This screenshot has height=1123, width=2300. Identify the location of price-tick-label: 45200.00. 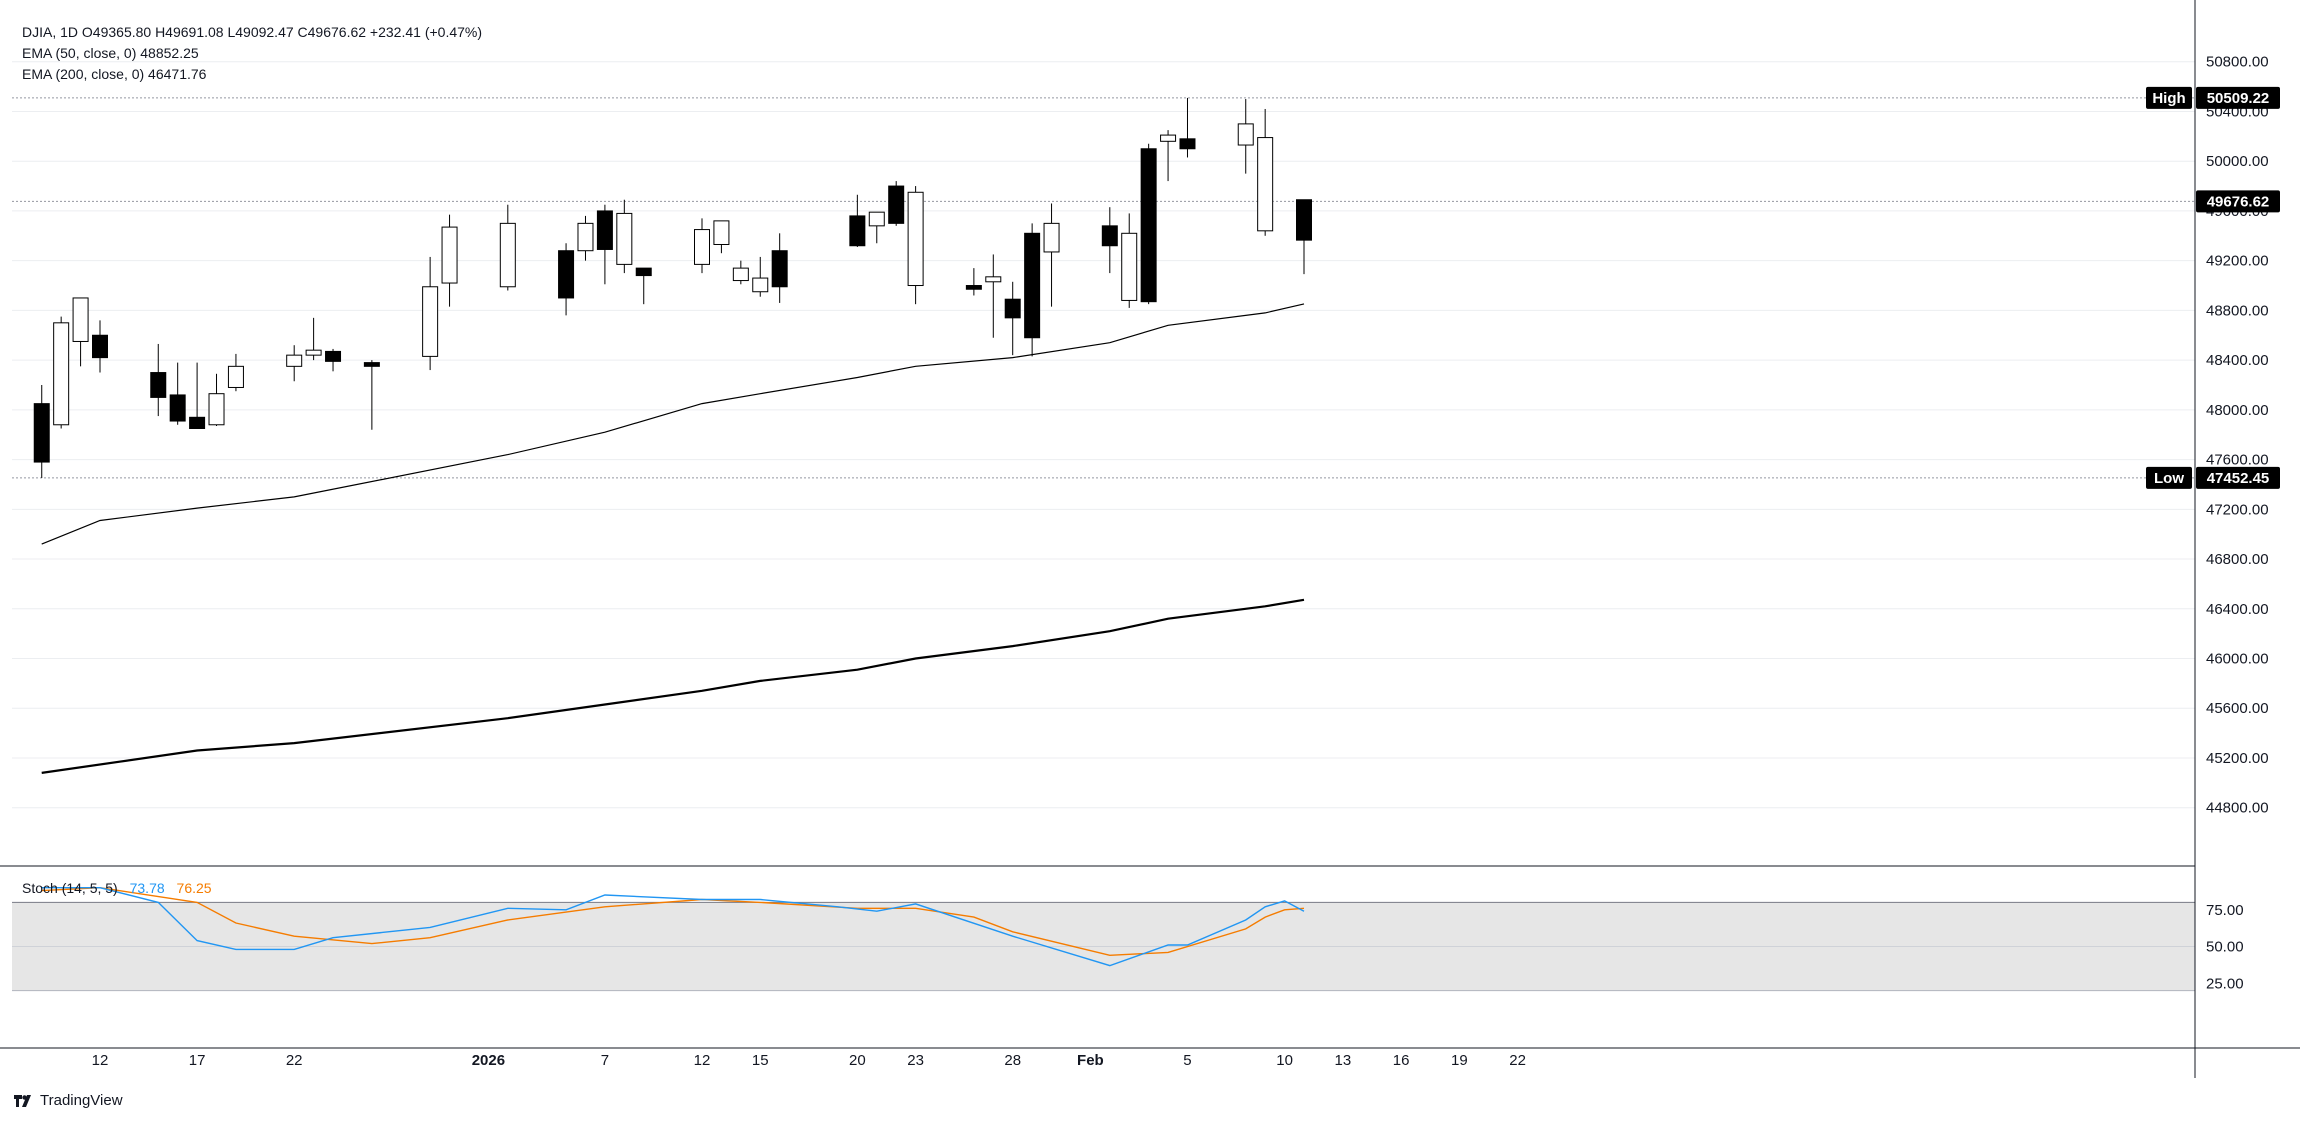
(2237, 758).